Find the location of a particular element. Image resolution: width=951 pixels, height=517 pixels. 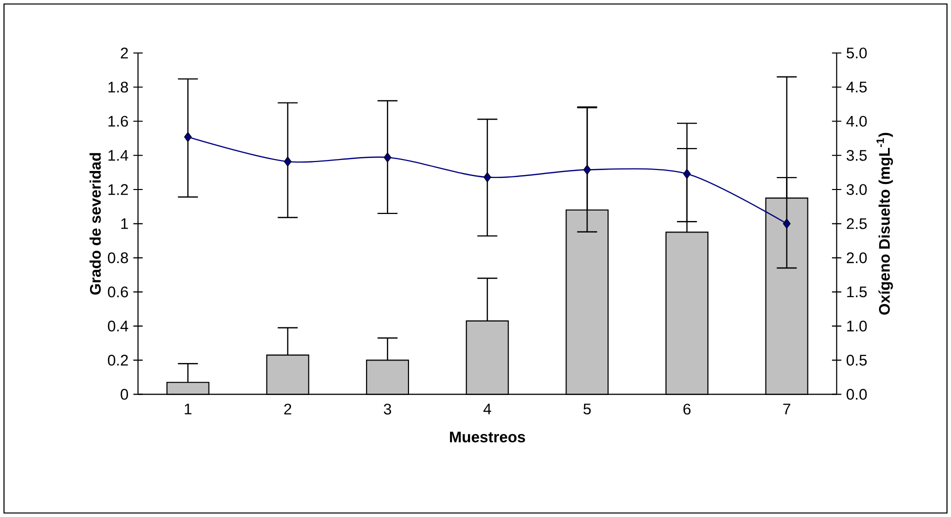

y2-tick-label: 2.5 is located at coordinates (856, 224).